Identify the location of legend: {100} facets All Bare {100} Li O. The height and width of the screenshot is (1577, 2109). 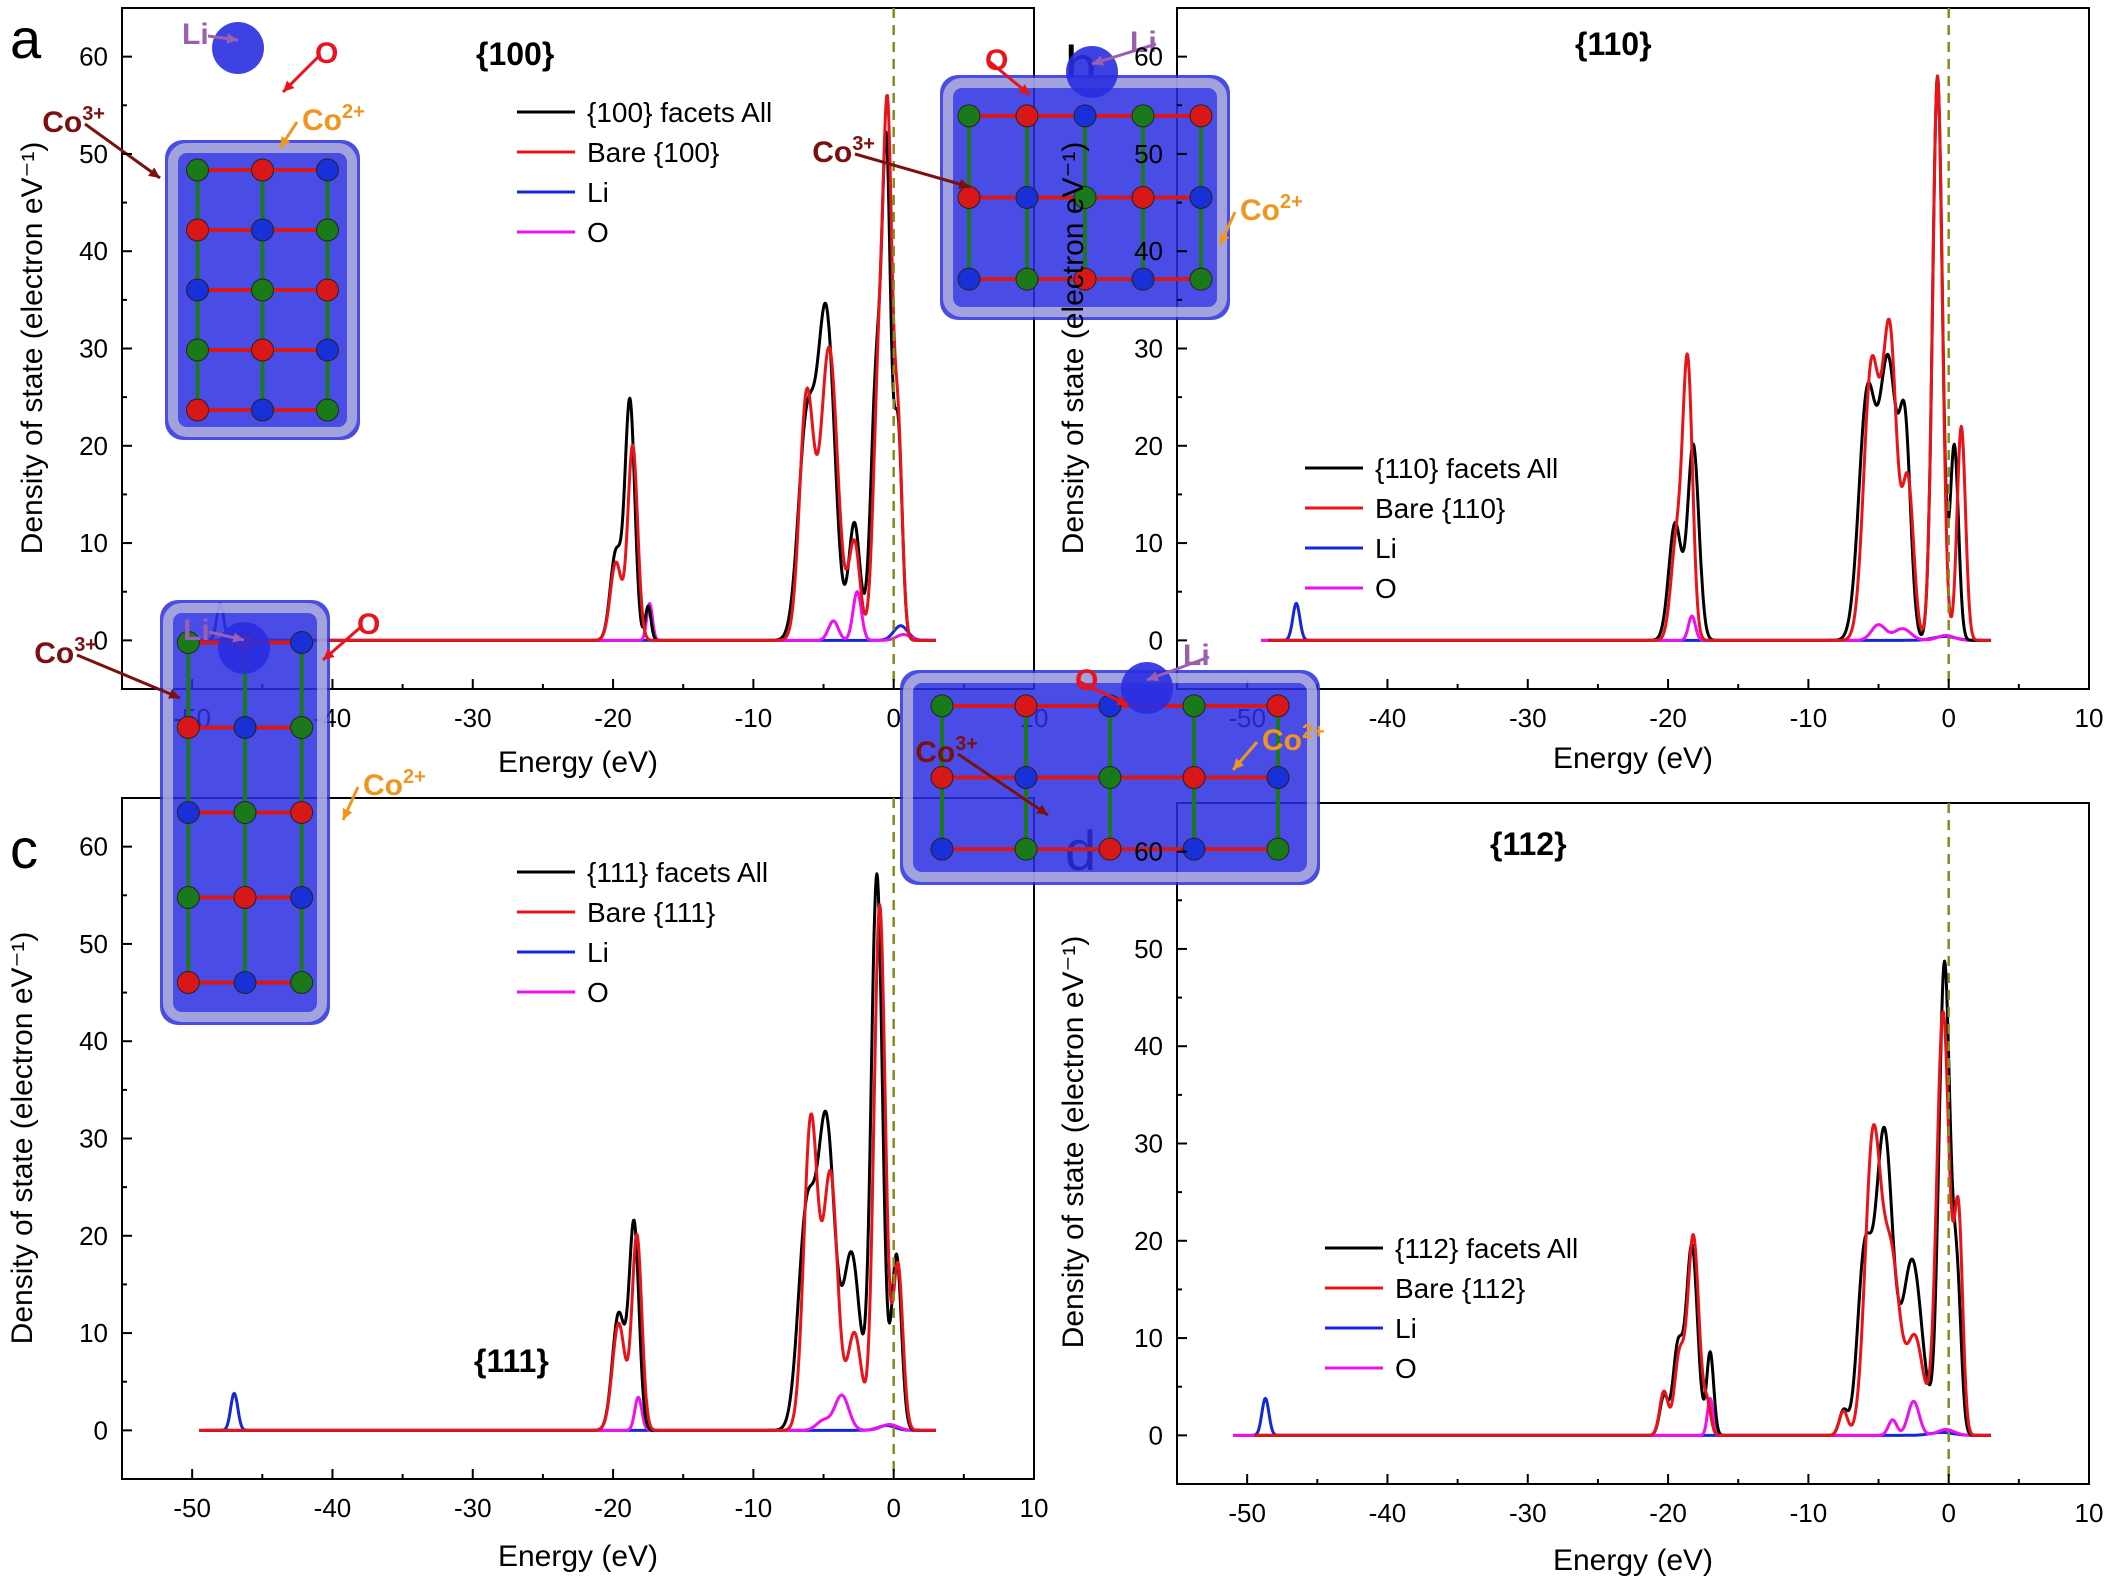
(644, 172).